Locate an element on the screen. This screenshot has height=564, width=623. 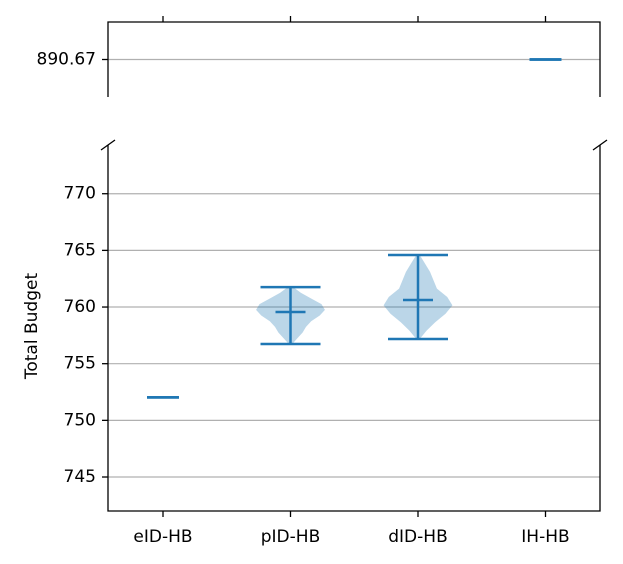
y-tick-label: 770 is located at coordinates (80, 194).